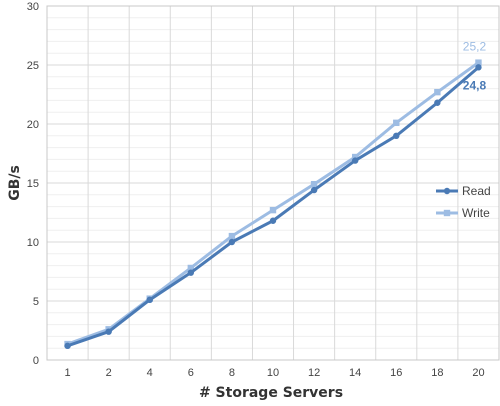  What do you see at coordinates (271, 393) in the screenshot?
I see `x-axis-title: # Storage Servers` at bounding box center [271, 393].